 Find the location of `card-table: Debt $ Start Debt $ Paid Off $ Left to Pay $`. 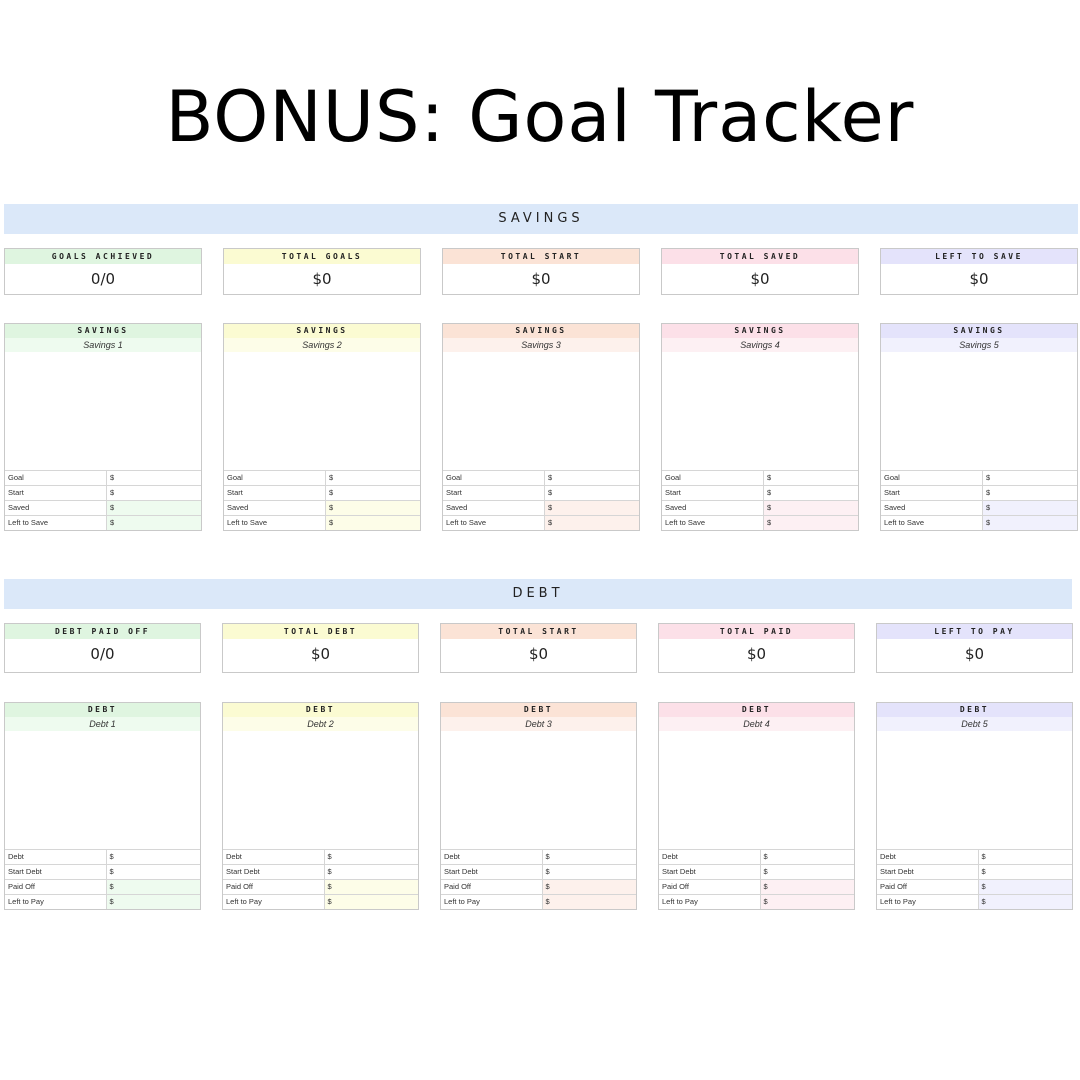

card-table: Debt $ Start Debt $ Paid Off $ Left to Pay $ is located at coordinates (974, 879).